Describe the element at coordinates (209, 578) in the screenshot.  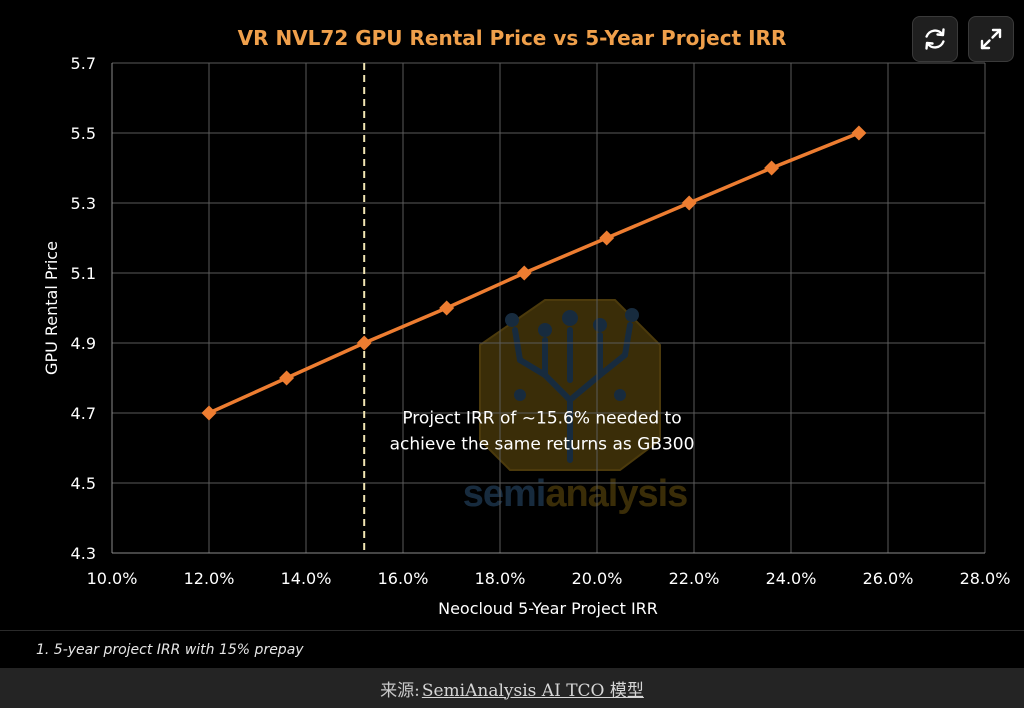
I see `x-tick-label: 12.0%` at that location.